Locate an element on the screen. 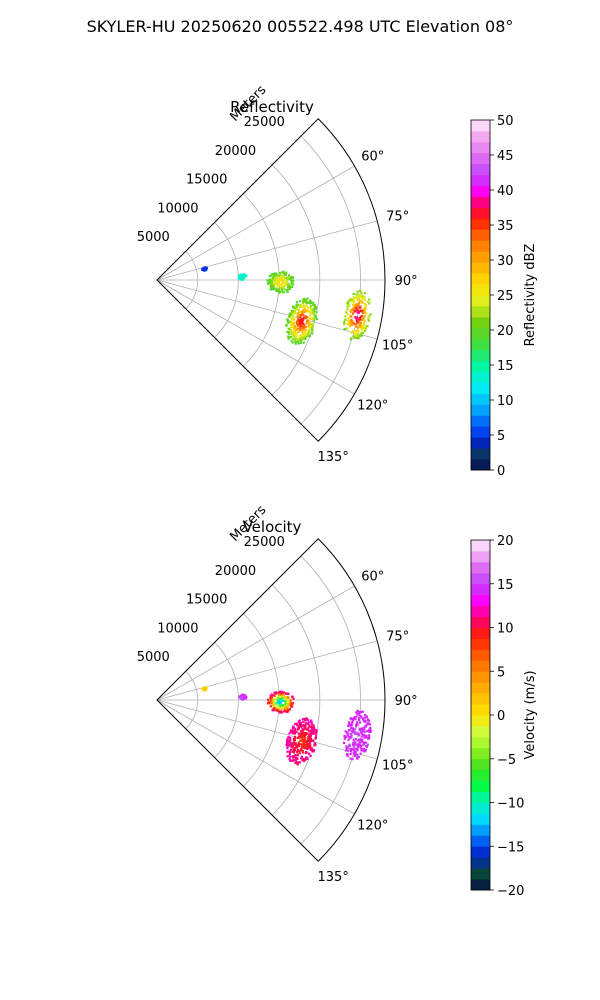  angle-tick-label: 135° is located at coordinates (333, 877).